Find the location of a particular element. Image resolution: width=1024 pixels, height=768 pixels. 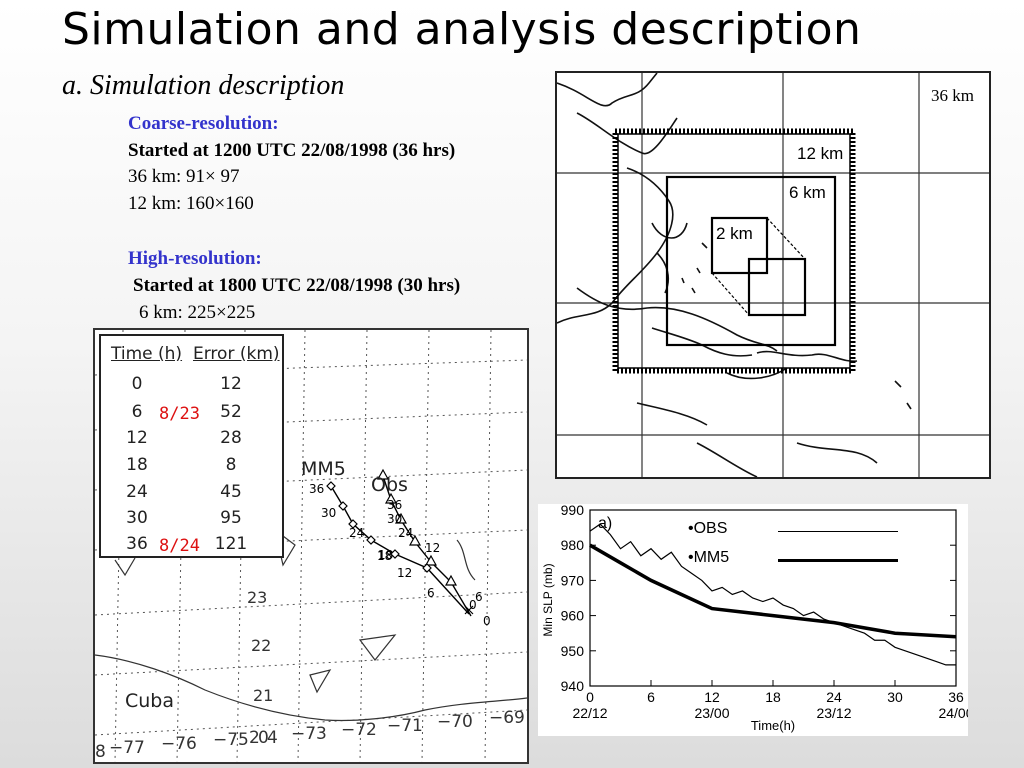

label-mm5: MM5 is located at coordinates (323, 469).